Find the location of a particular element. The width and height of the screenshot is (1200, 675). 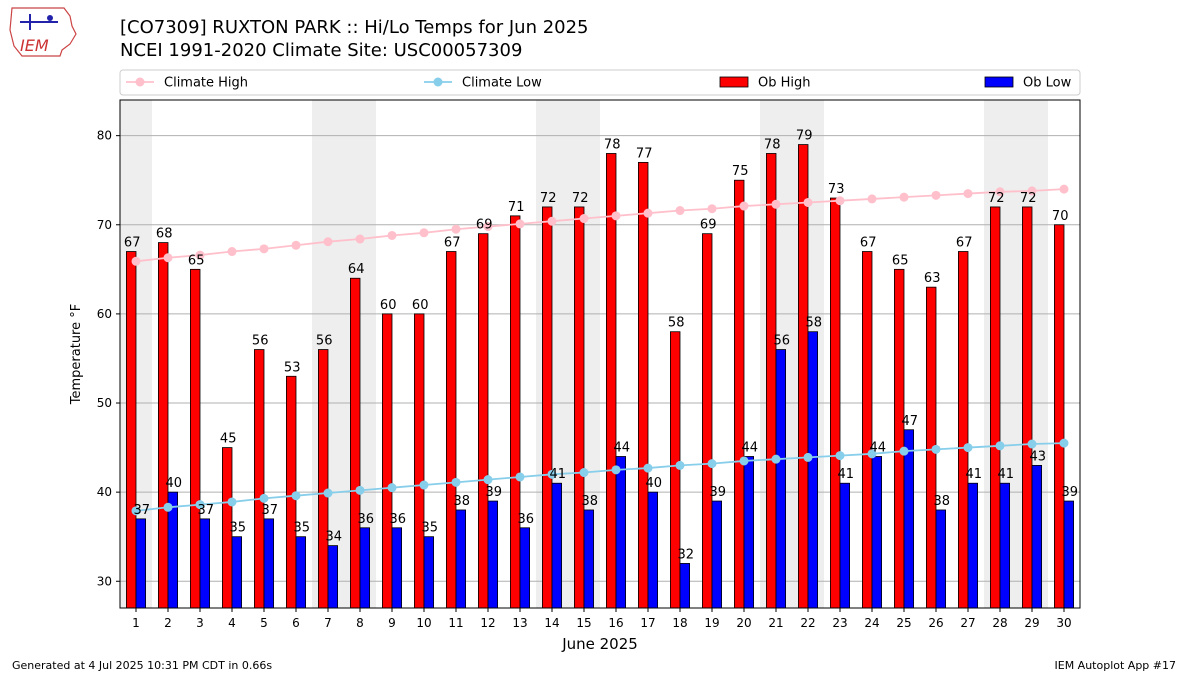

ob-low-value-label: 58 is located at coordinates (814, 323).